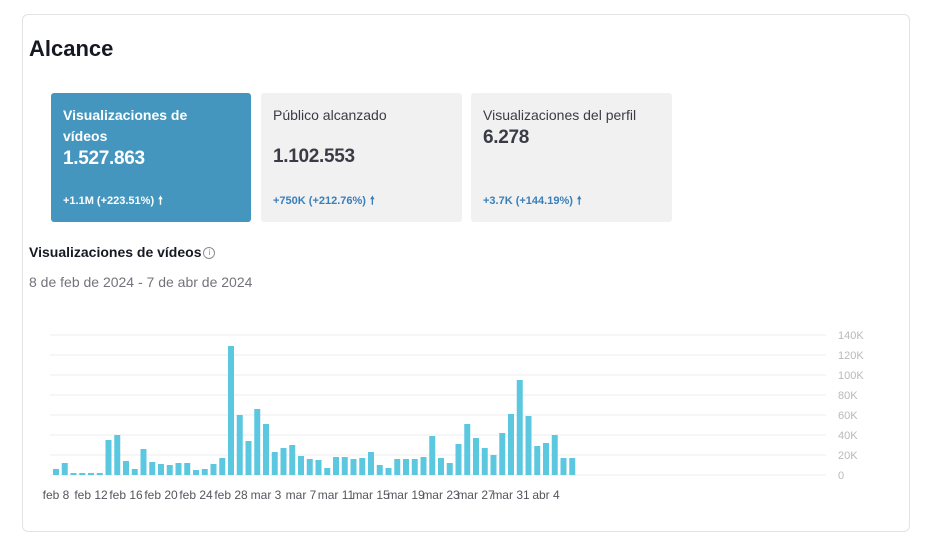  What do you see at coordinates (848, 436) in the screenshot?
I see `y-tick-label: 40K` at bounding box center [848, 436].